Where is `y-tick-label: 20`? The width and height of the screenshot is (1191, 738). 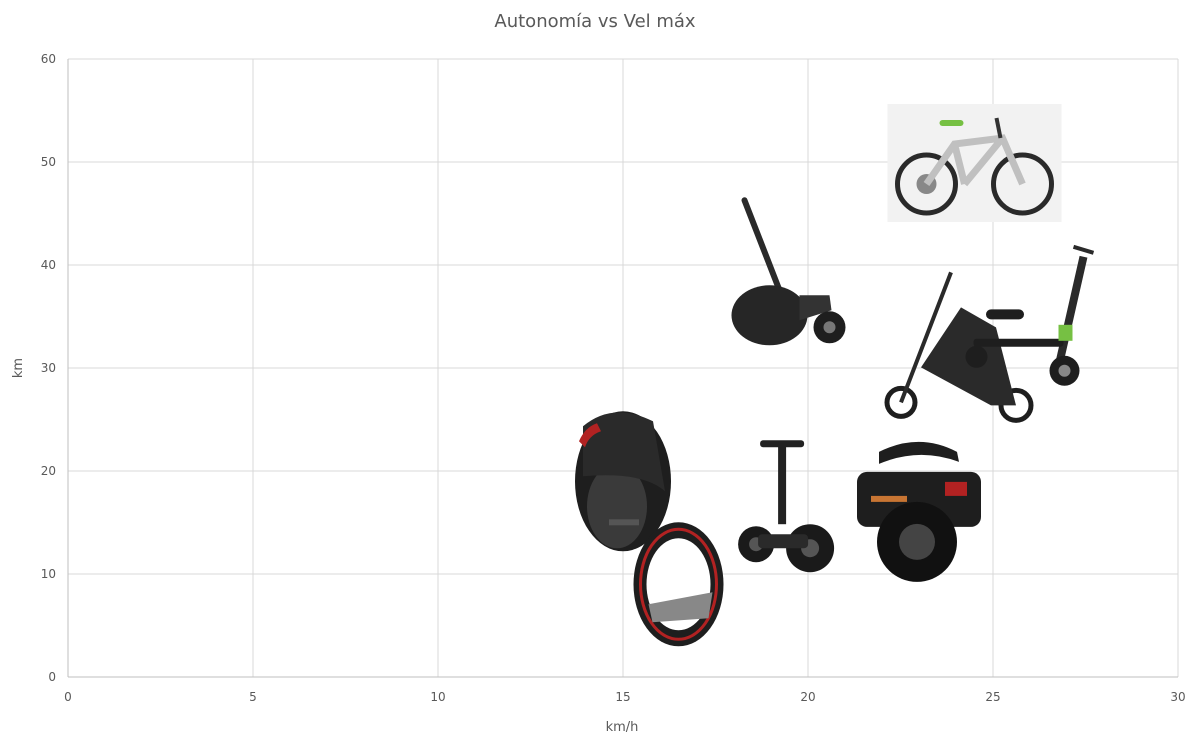
y-tick-label: 20 is located at coordinates (48, 471).